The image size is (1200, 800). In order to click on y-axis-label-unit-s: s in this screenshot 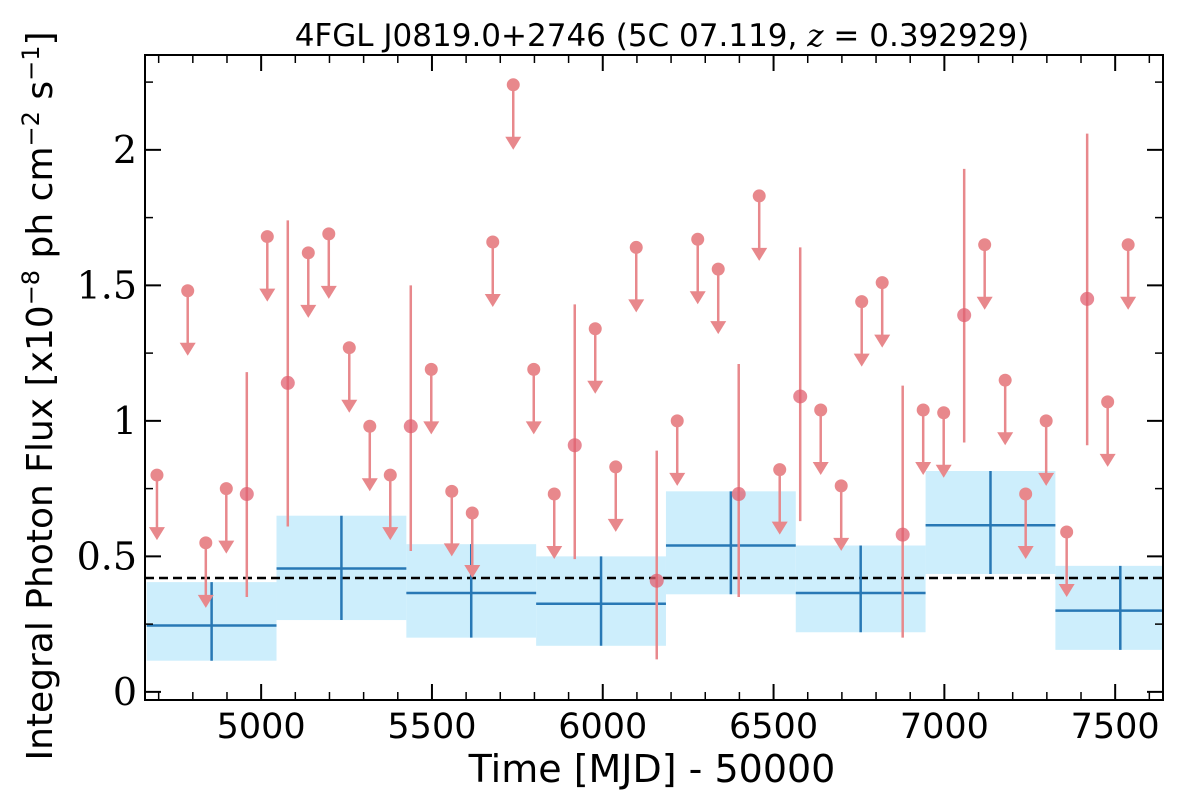, I will do `click(40, 96)`.